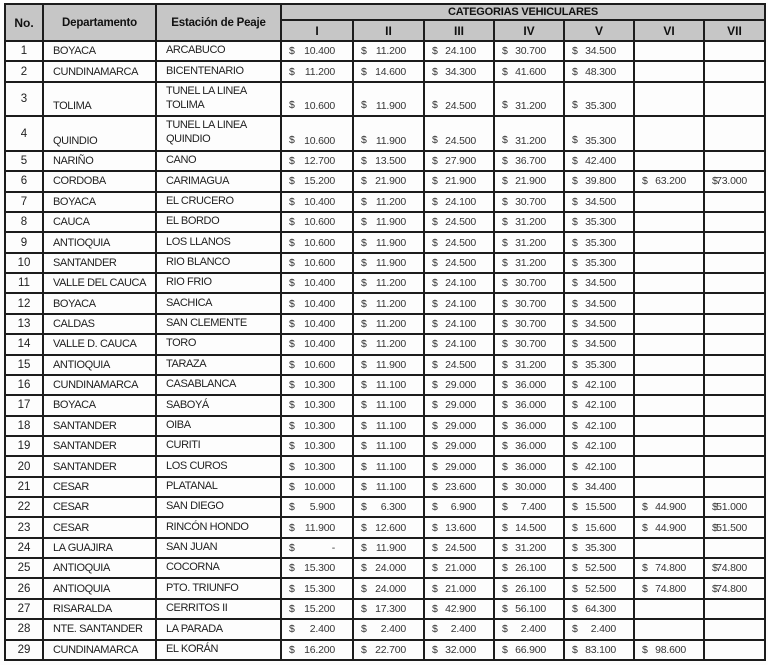  I want to click on price-cell: $ 15.600, so click(599, 527).